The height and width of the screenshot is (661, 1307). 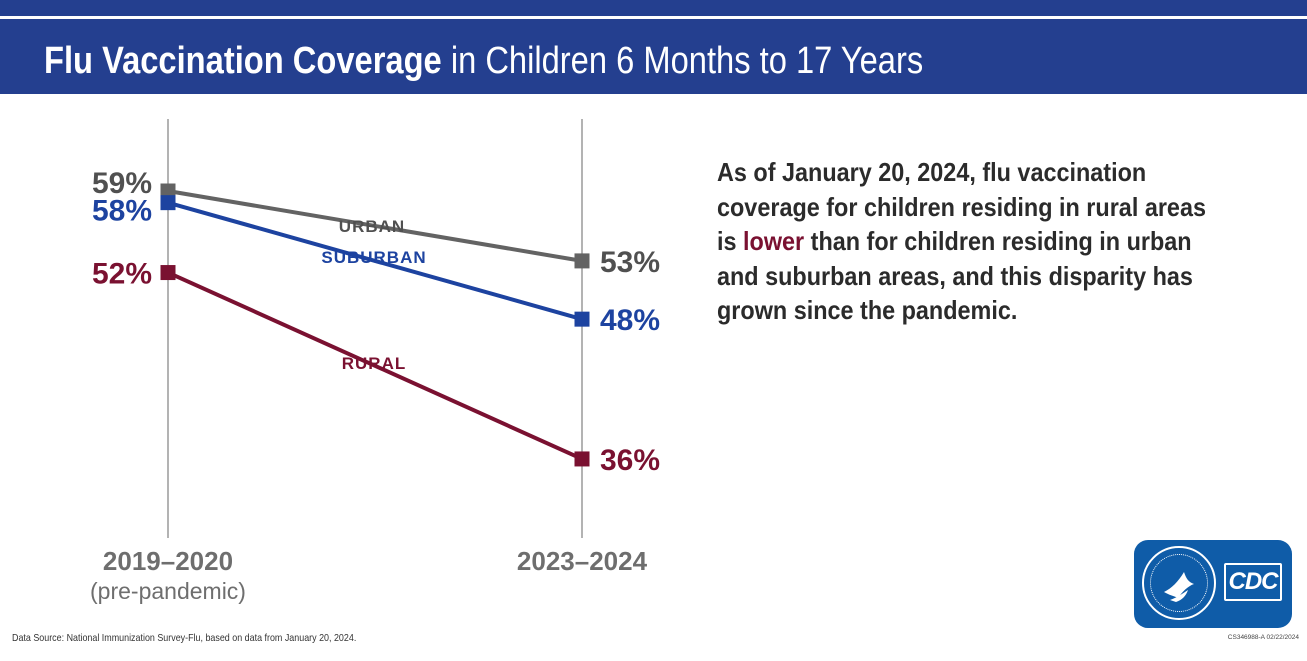 What do you see at coordinates (653, 17) in the screenshot?
I see `header-stripe` at bounding box center [653, 17].